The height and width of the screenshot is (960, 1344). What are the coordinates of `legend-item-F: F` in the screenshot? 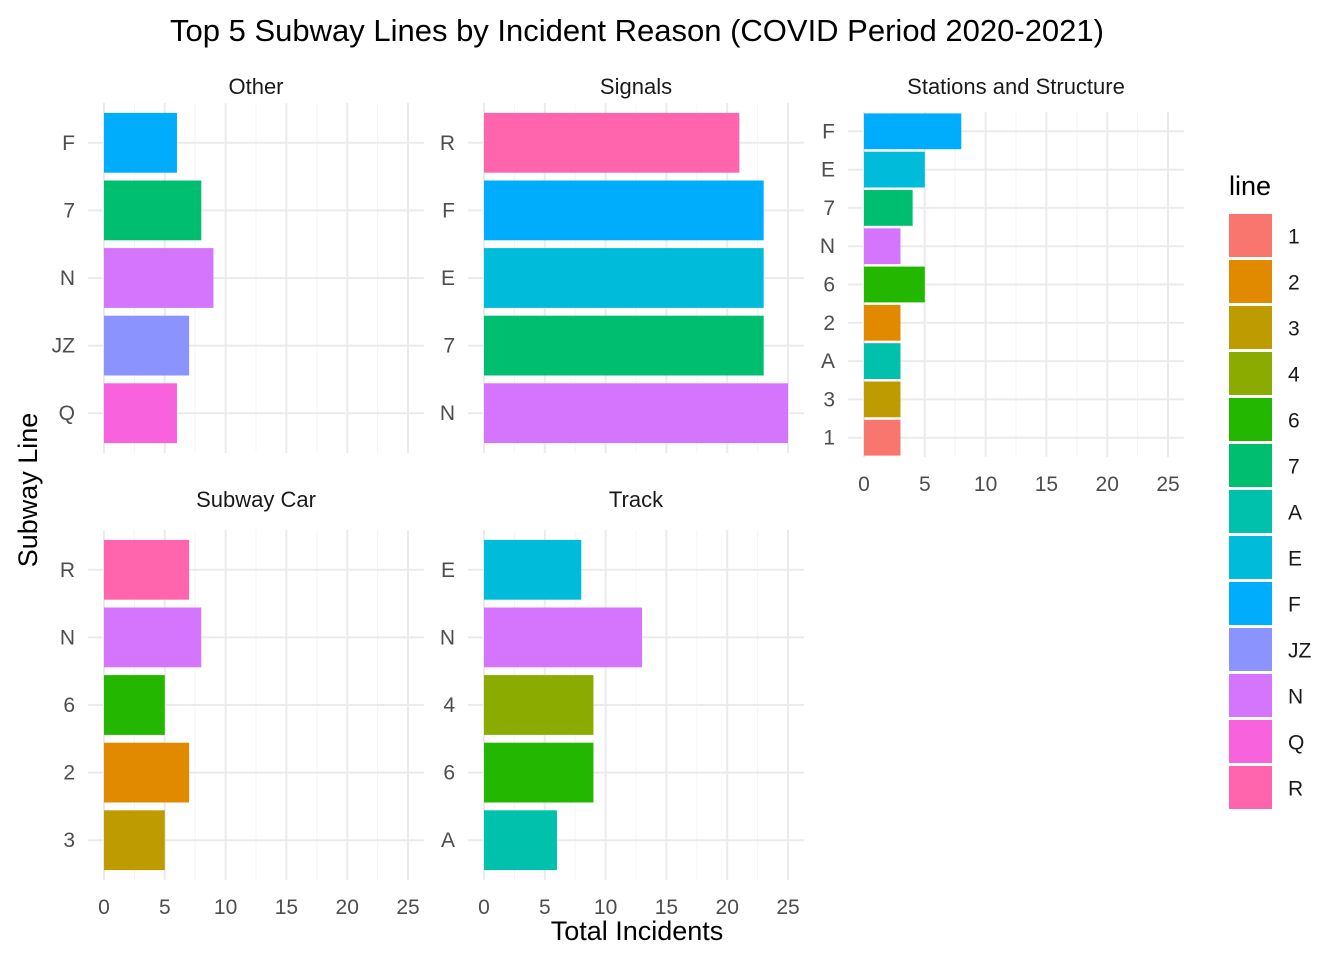 It's located at (1265, 603).